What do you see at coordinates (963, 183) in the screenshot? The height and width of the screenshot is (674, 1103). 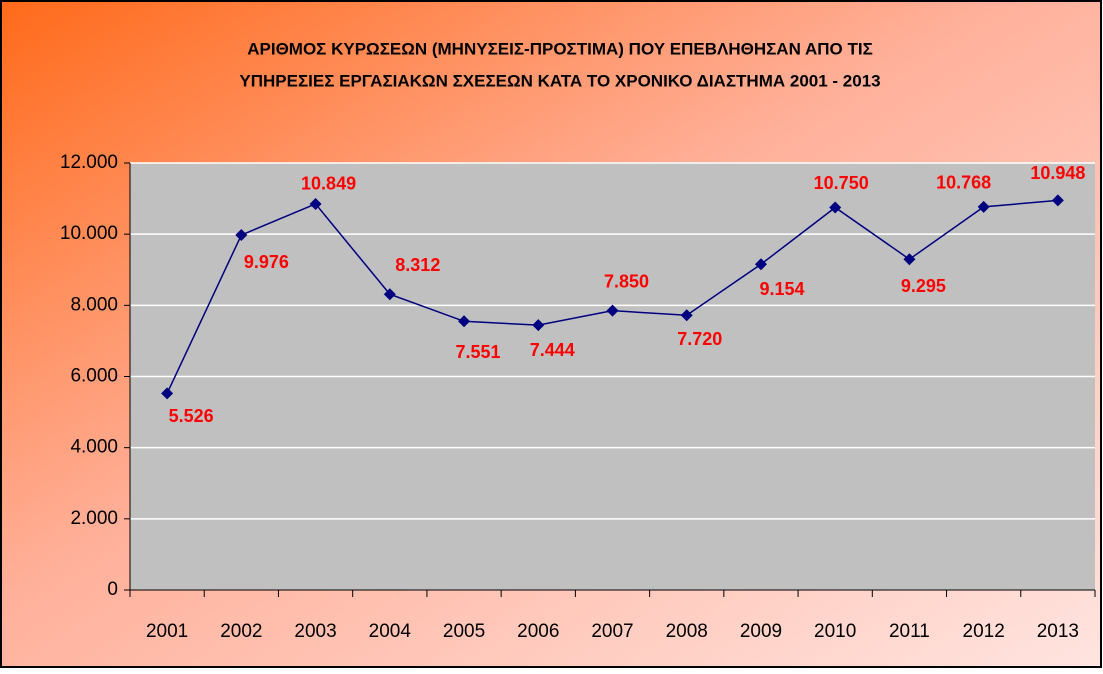 I see `data-label: 10.768` at bounding box center [963, 183].